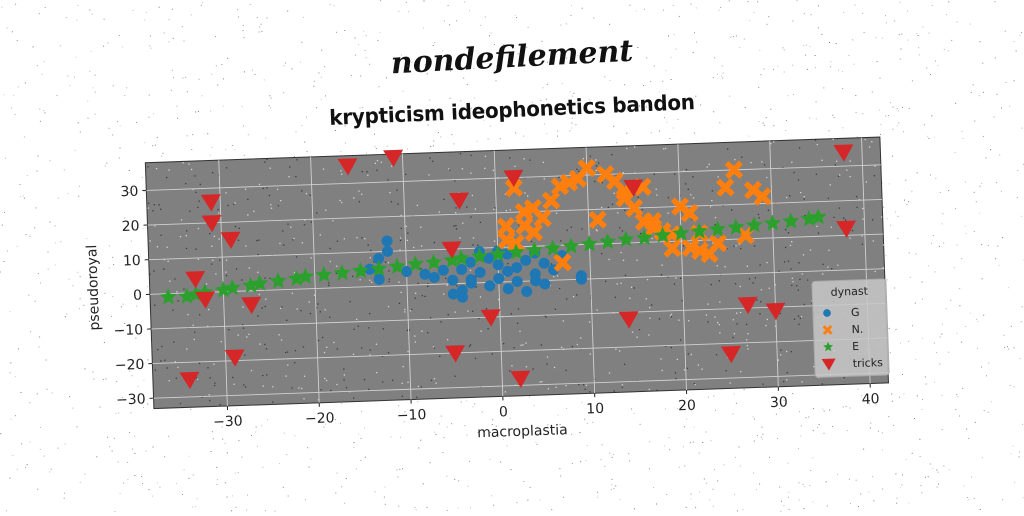 This screenshot has height=516, width=1024. I want to click on y-tick-label: 10, so click(132, 261).